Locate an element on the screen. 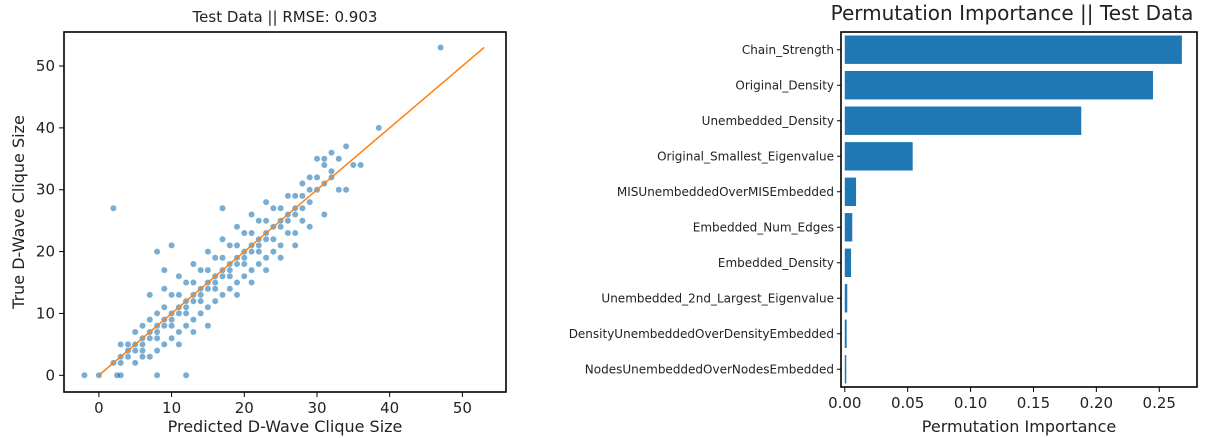 The height and width of the screenshot is (438, 1216). category-label: Embedded_Num_Edges is located at coordinates (763, 227).